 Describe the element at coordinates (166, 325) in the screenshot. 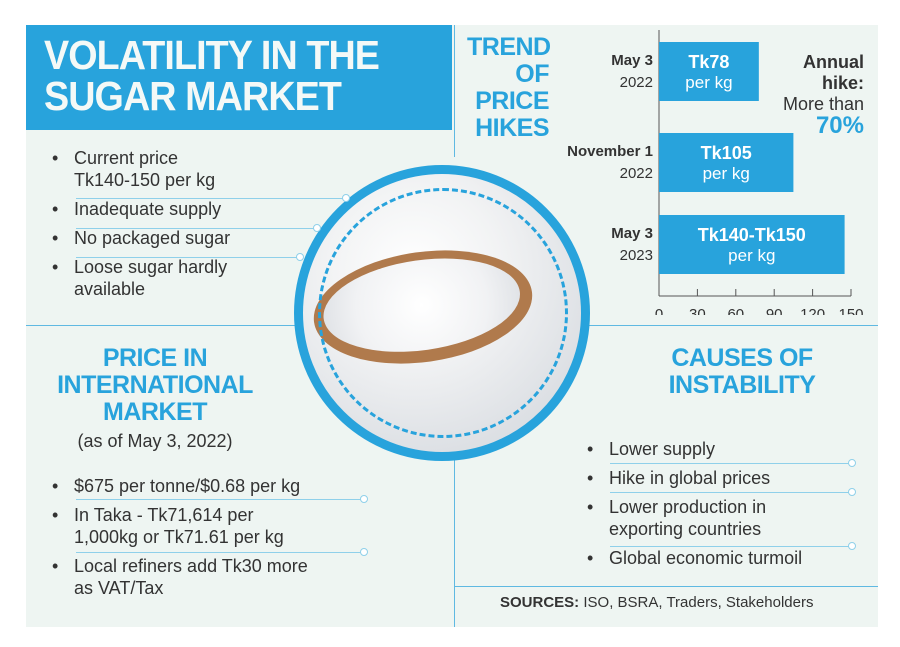

I see `divider-horizontal-left` at that location.